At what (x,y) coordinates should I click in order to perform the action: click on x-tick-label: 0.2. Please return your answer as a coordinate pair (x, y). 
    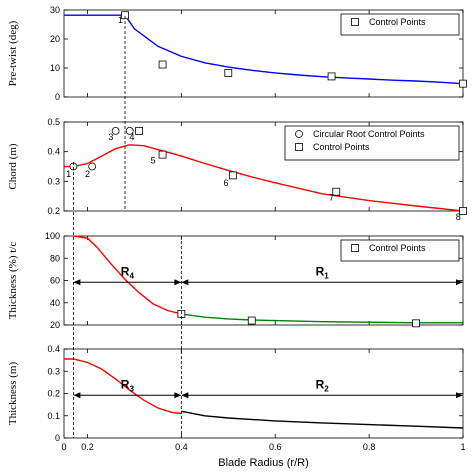
    Looking at the image, I should click on (87, 447).